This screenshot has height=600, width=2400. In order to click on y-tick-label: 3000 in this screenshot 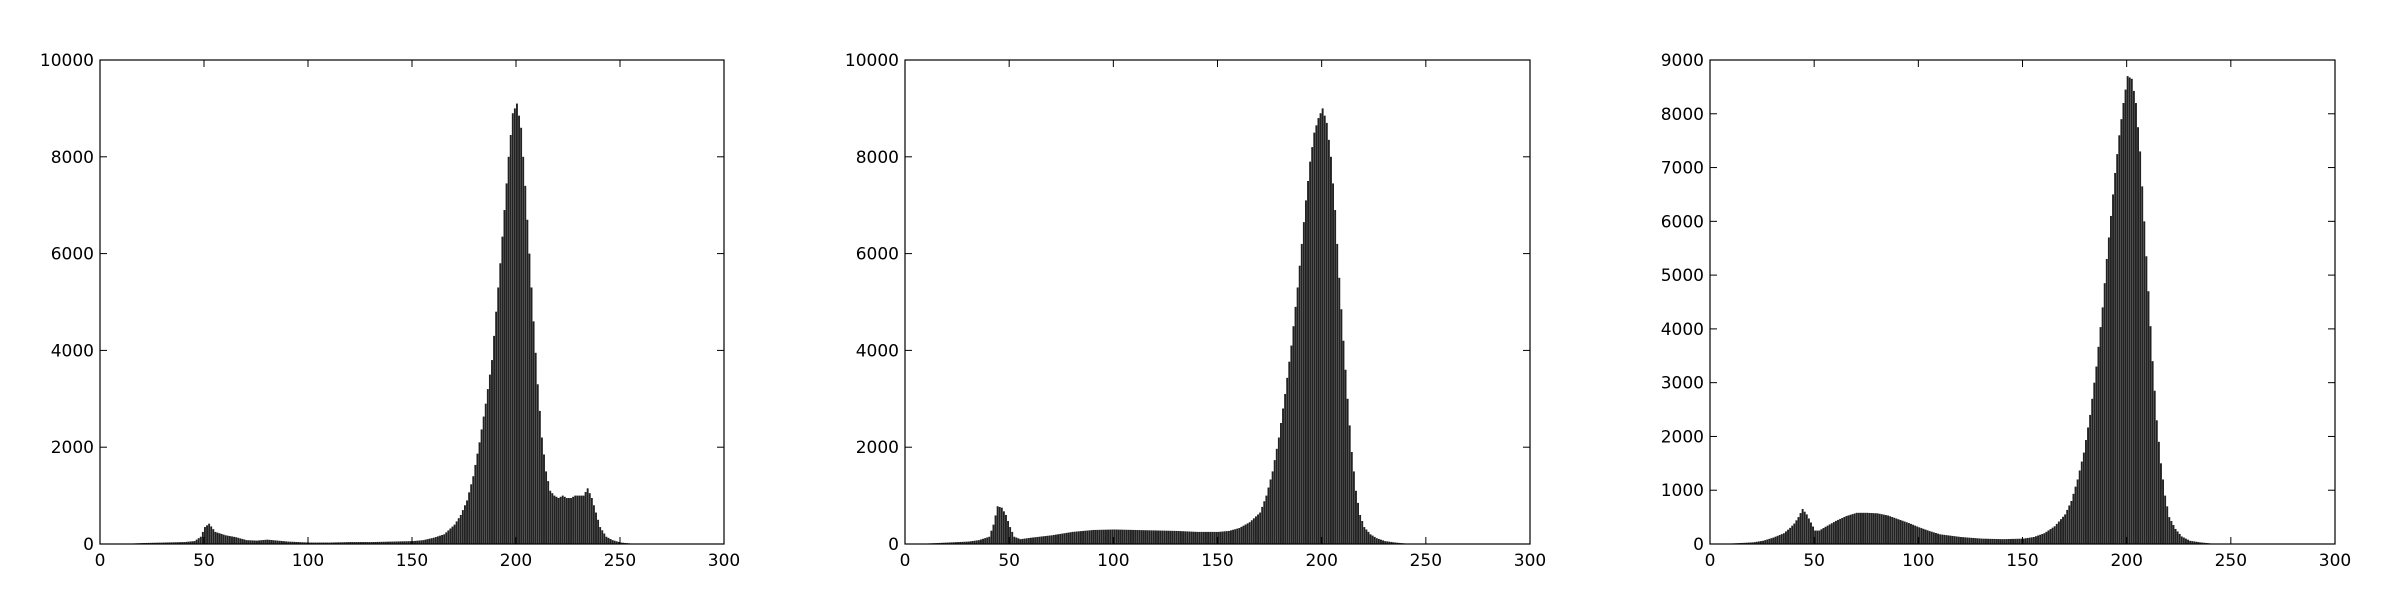, I will do `click(1682, 384)`.